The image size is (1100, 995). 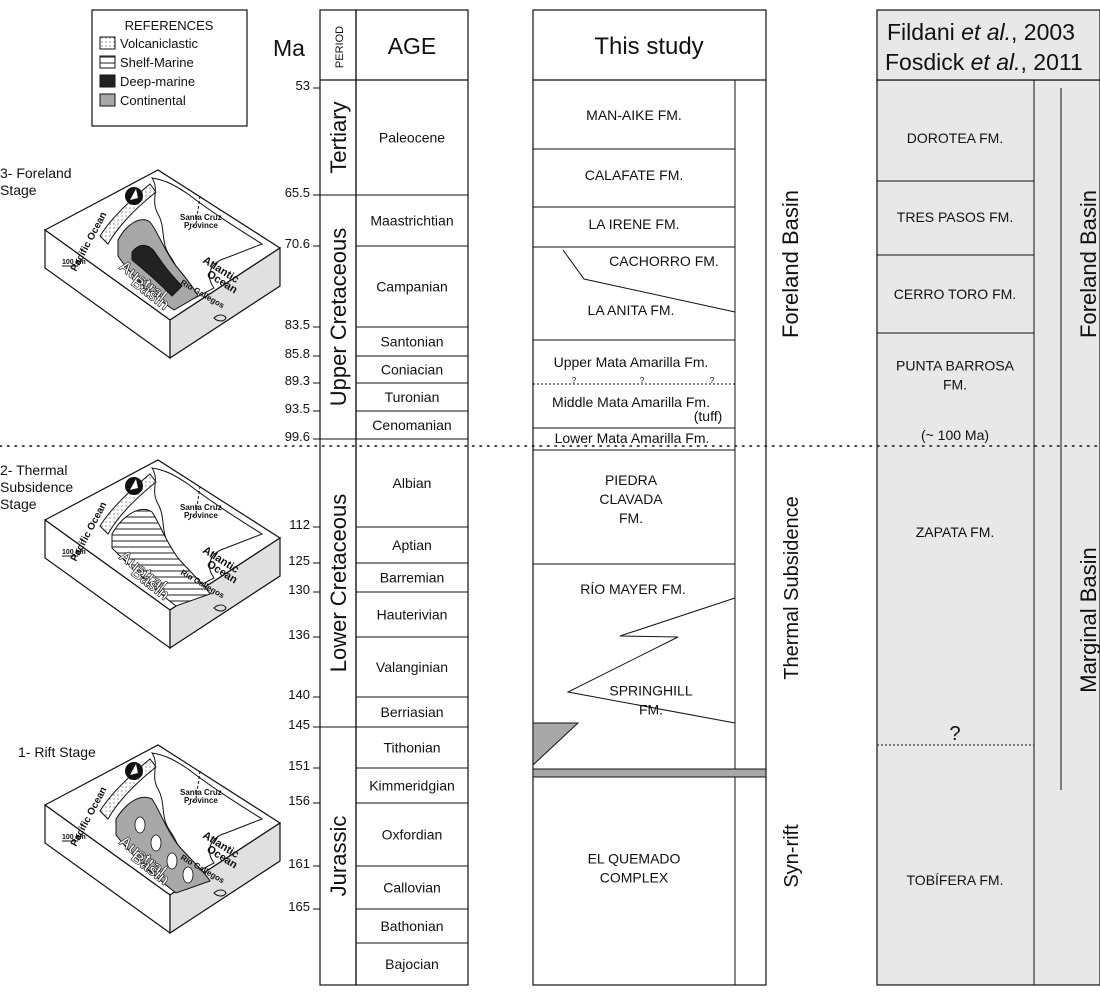 I want to click on continental-band, so click(x=649, y=773).